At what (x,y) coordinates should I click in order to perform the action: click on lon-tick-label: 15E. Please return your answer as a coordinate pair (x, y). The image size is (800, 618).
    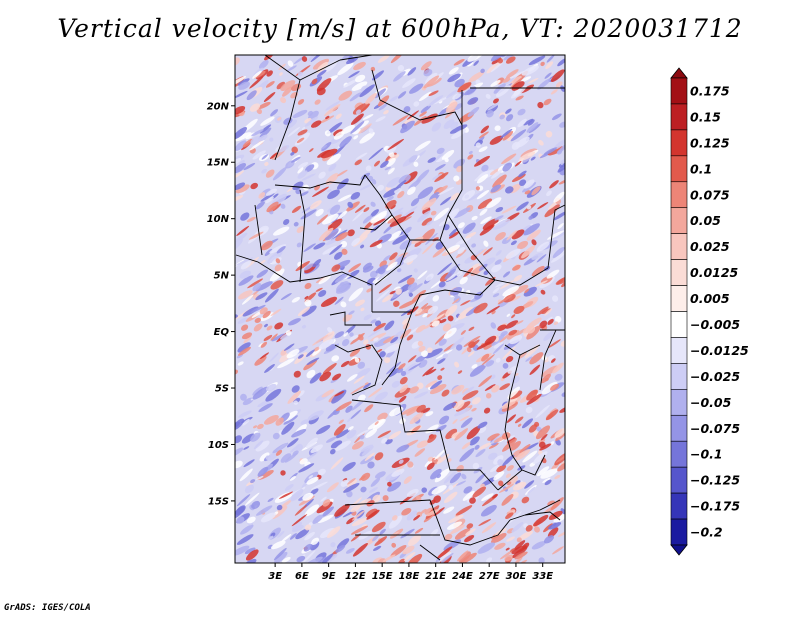
    Looking at the image, I should click on (382, 576).